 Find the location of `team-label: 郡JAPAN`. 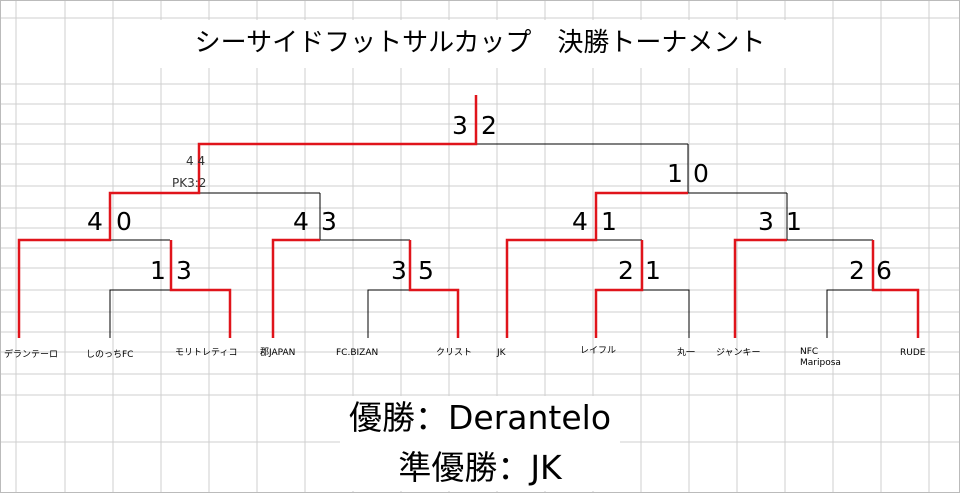

team-label: 郡JAPAN is located at coordinates (278, 353).